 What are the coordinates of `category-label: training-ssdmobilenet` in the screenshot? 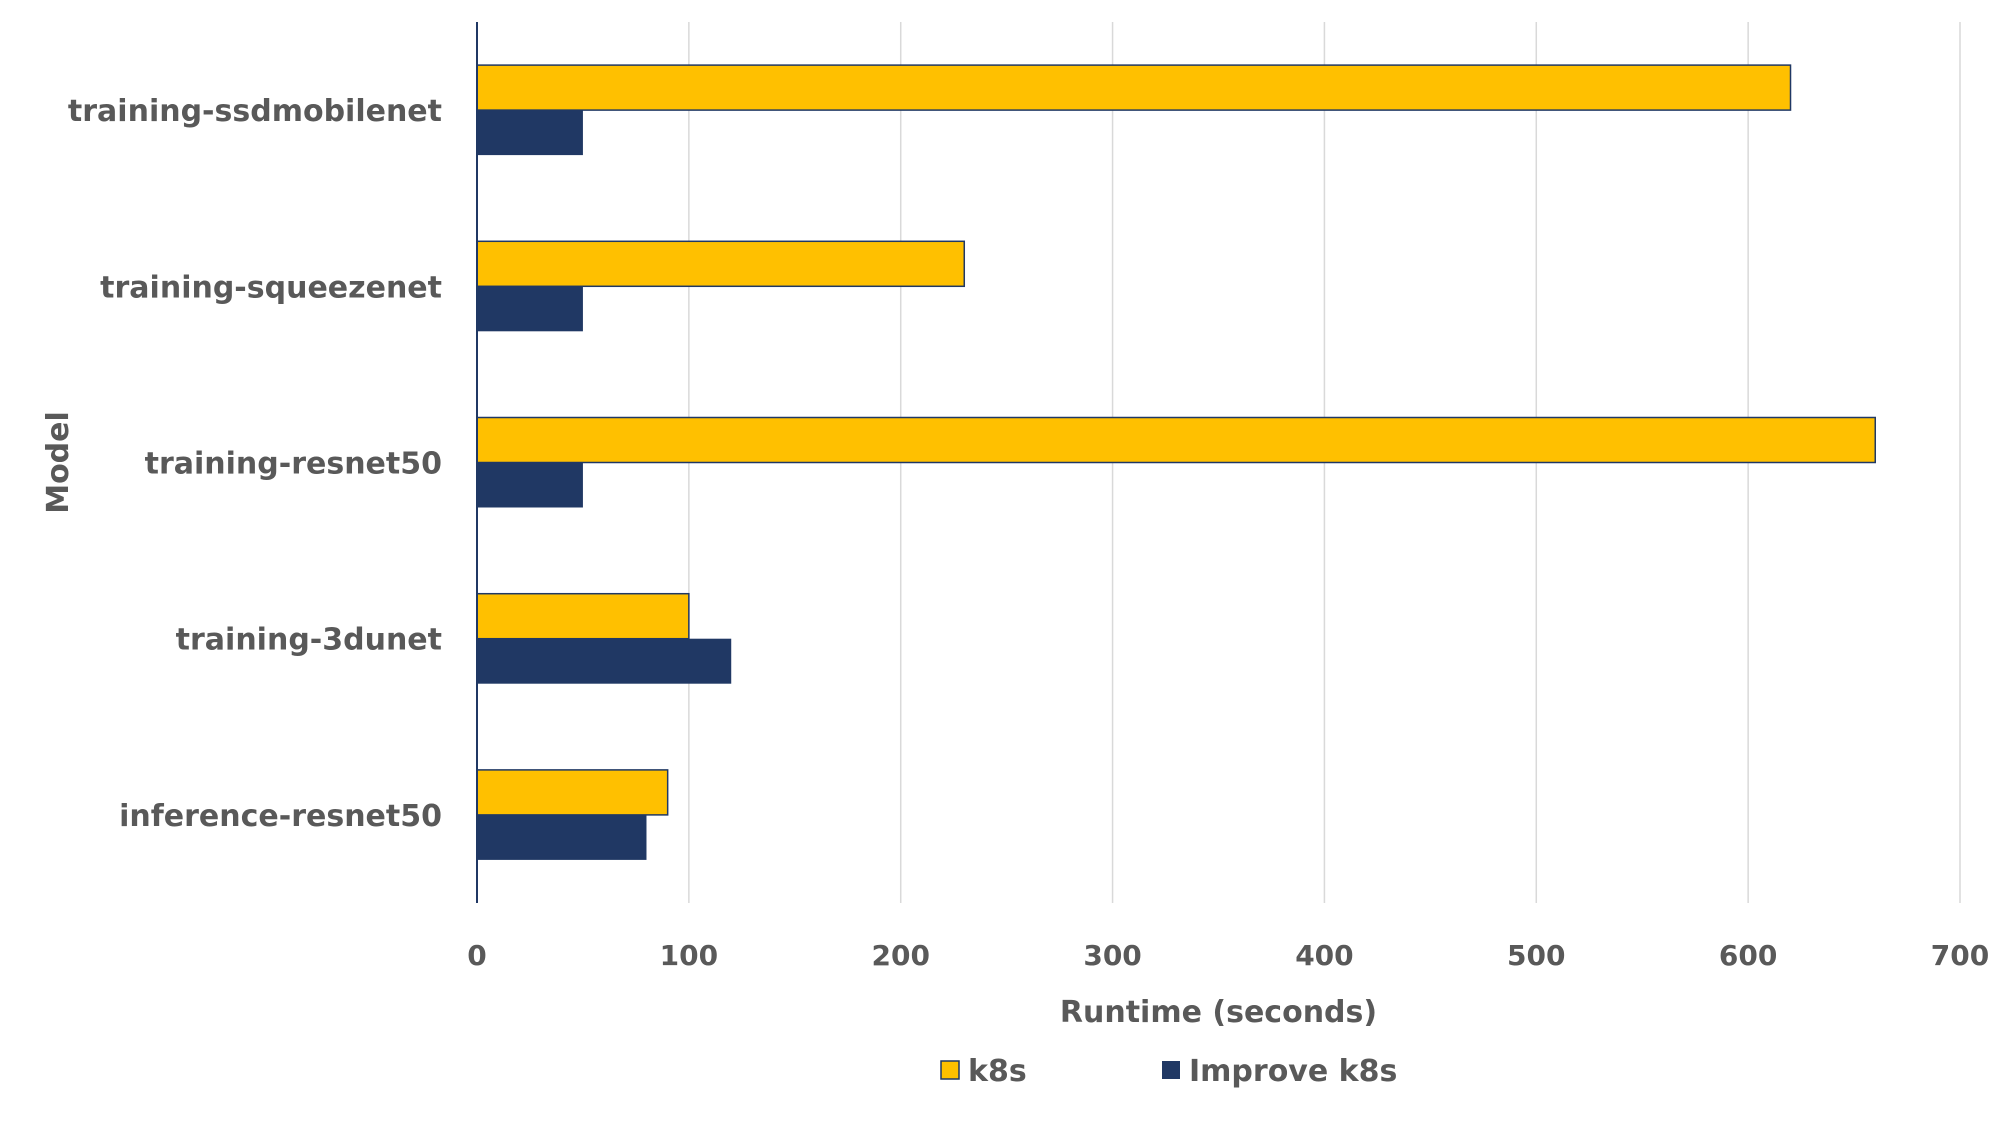 It's located at (255, 111).